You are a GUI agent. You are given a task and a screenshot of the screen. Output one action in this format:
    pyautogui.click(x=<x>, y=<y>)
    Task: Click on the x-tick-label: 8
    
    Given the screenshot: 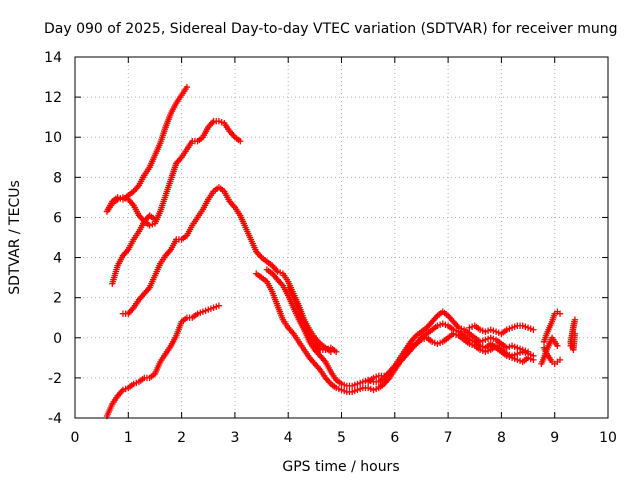 What is the action you would take?
    pyautogui.click(x=501, y=438)
    